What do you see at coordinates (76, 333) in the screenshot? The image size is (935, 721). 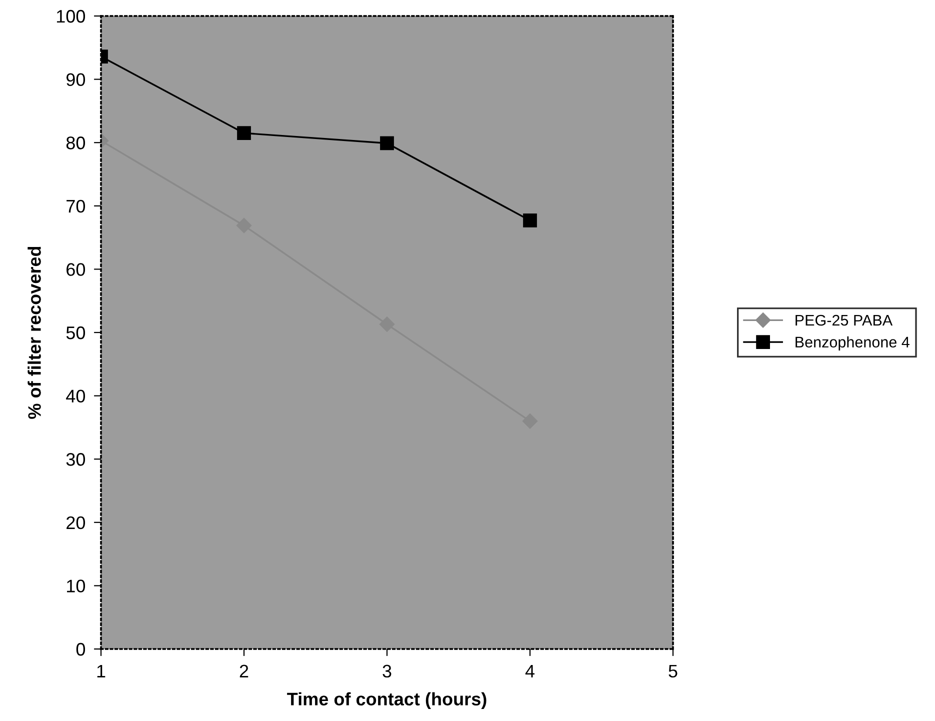 I see `y-tick-label: 50` at bounding box center [76, 333].